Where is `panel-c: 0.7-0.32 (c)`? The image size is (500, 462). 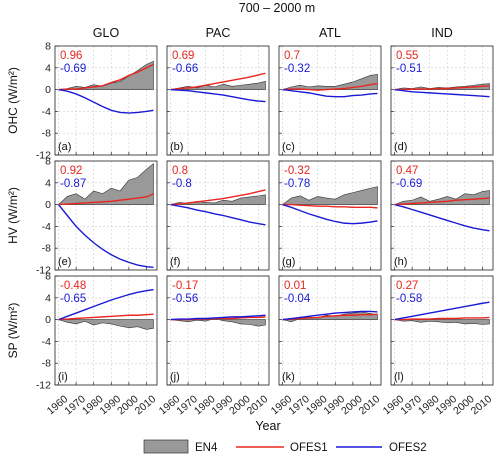 panel-c: 0.7-0.32 (c) is located at coordinates (330, 100).